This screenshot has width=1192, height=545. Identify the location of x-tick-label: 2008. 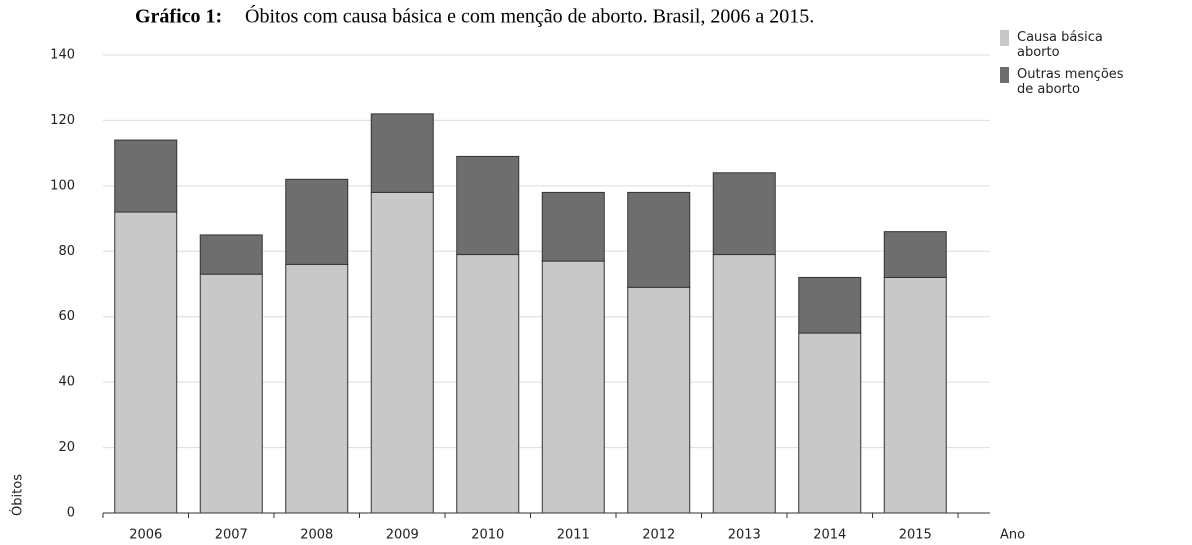
(316, 535).